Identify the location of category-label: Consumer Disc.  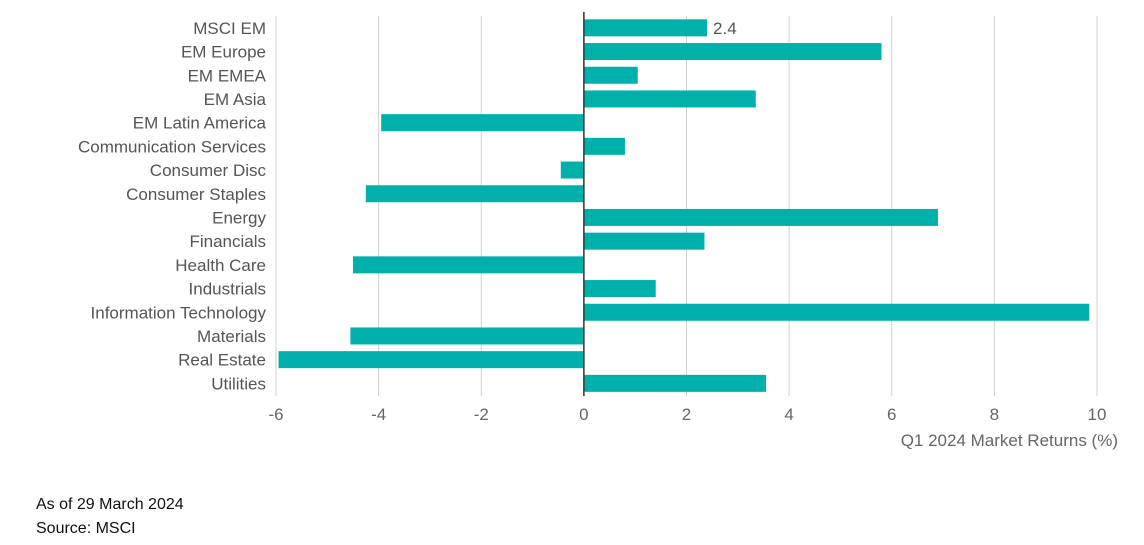
(208, 170).